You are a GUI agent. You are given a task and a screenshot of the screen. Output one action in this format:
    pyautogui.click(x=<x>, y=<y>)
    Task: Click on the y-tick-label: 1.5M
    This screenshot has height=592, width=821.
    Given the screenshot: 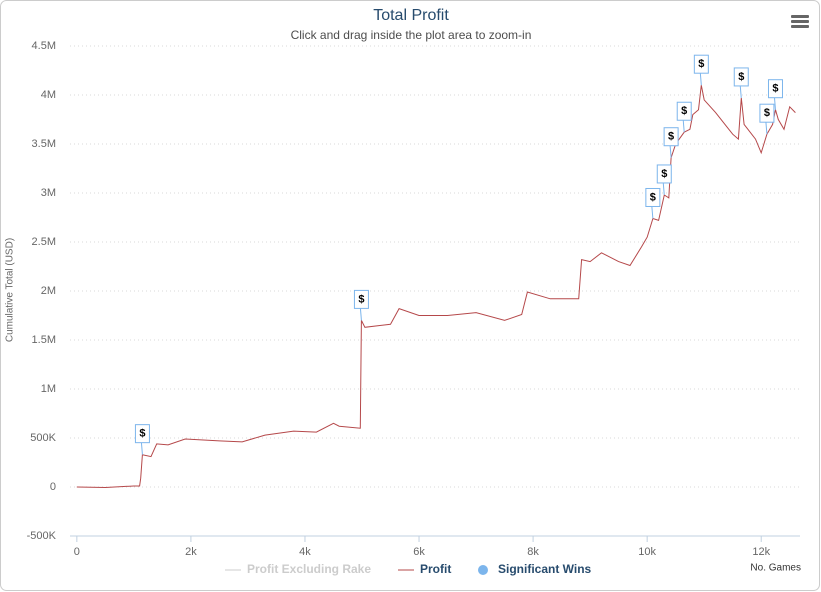 What is the action you would take?
    pyautogui.click(x=44, y=340)
    